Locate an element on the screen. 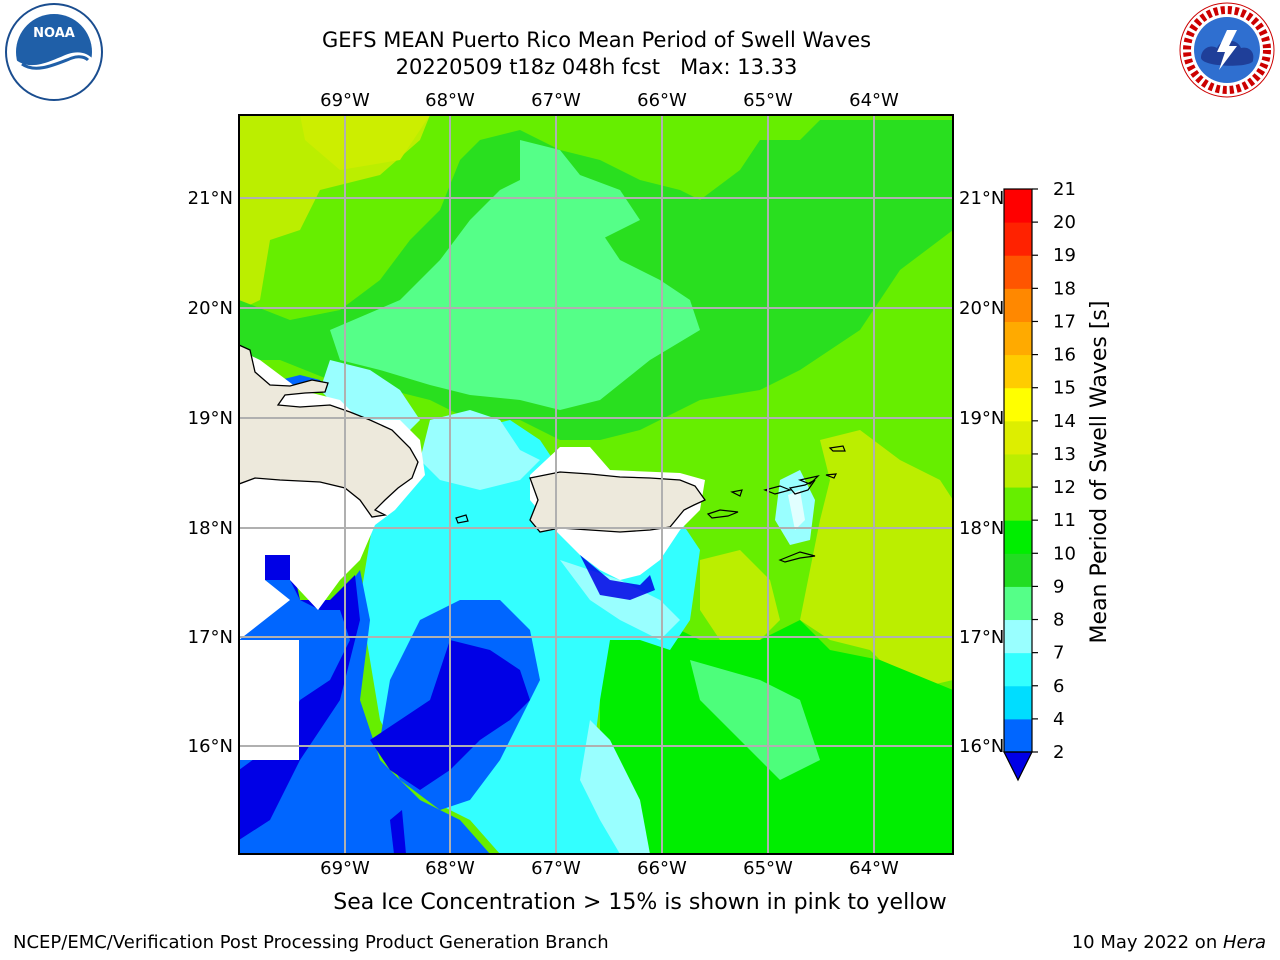  colorbar: 2 4 6 7 8 9 10 11 12 13 14 15 16 17 18 19 20 21 is located at coordinates (1039, 480).